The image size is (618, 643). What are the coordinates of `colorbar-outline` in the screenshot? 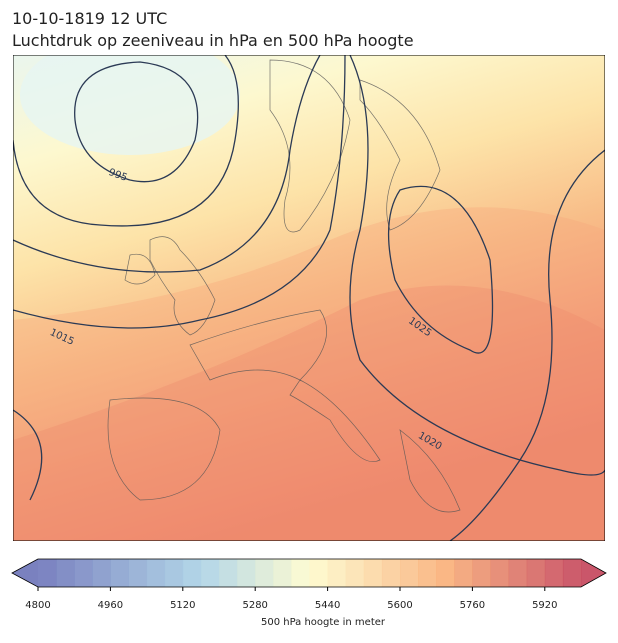 It's located at (309, 573).